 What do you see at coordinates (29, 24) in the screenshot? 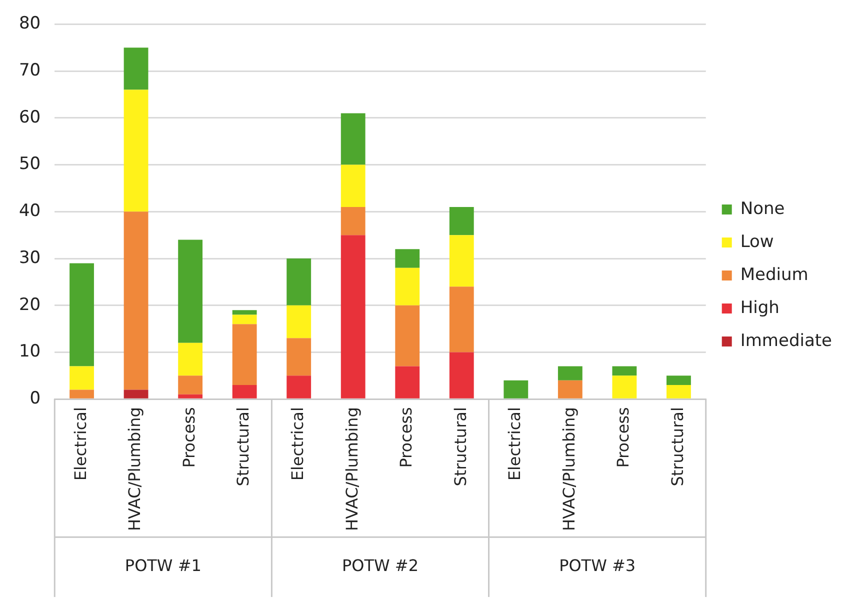
I see `y-tick-label: 80` at bounding box center [29, 24].